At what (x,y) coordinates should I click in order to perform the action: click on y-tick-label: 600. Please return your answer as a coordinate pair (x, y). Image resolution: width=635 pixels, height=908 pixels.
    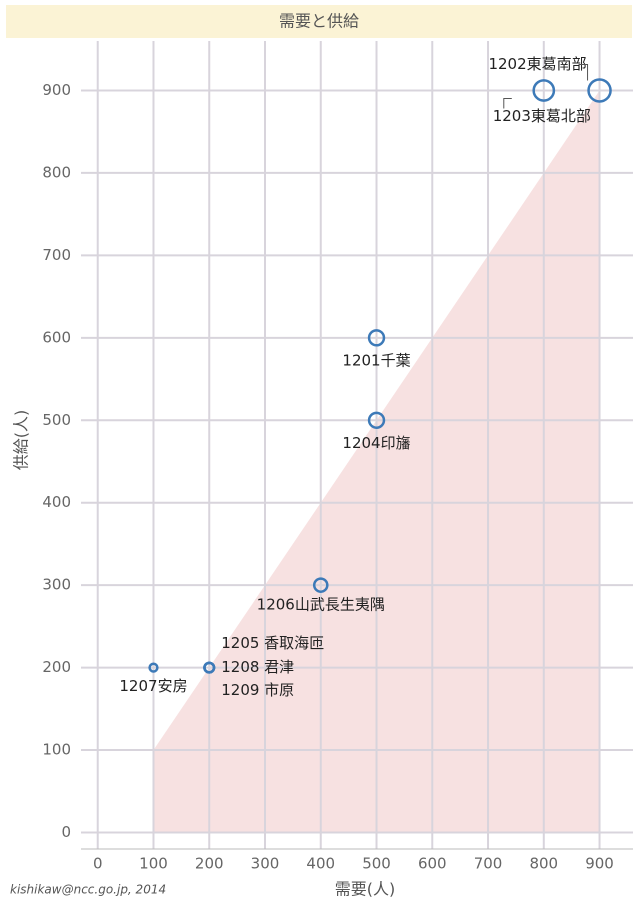
    Looking at the image, I should click on (56, 337).